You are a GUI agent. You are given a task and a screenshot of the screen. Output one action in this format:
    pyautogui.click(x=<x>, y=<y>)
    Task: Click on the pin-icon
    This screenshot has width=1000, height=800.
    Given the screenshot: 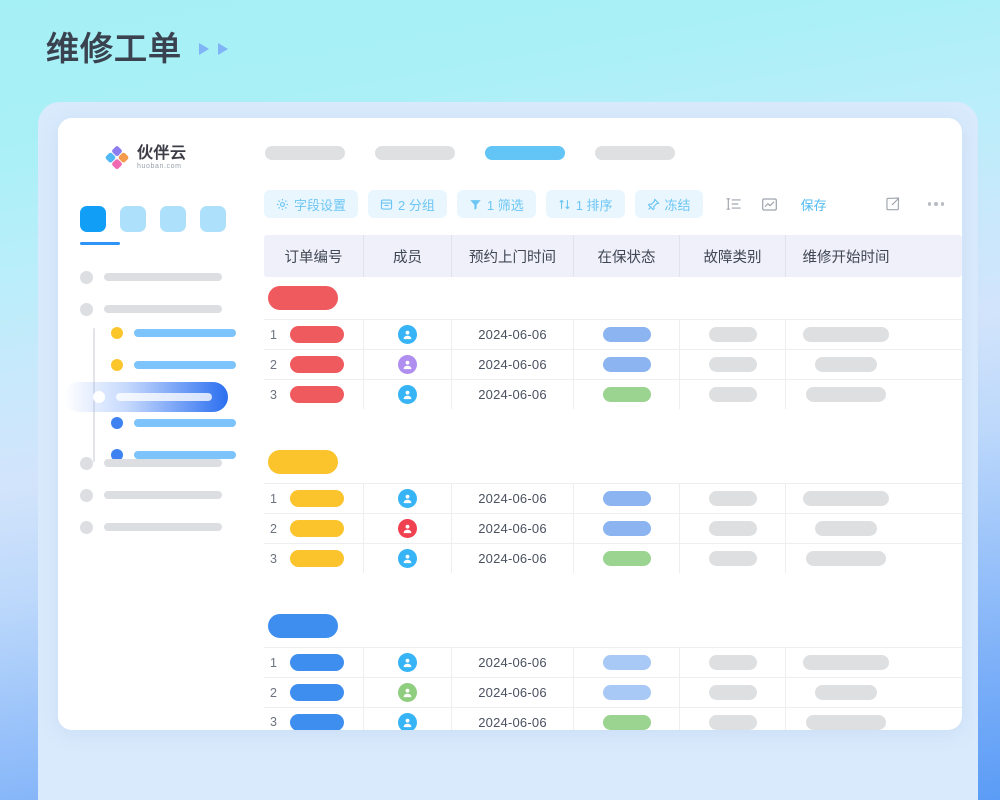 What is the action you would take?
    pyautogui.click(x=653, y=204)
    